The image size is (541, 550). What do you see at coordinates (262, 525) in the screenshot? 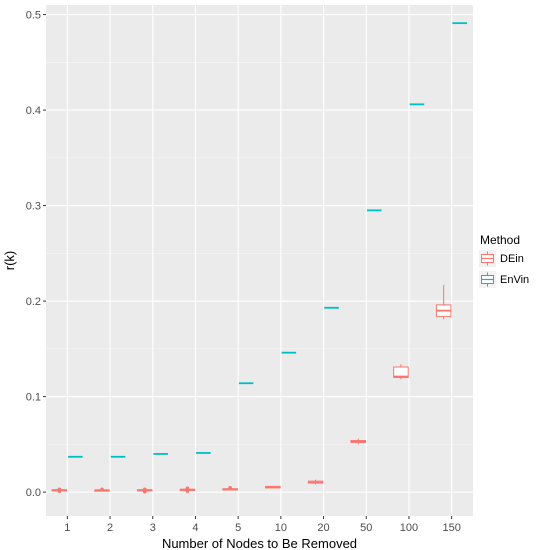
I see `x-axis: 1 2 3 4 5 10 20 50 100 150` at bounding box center [262, 525].